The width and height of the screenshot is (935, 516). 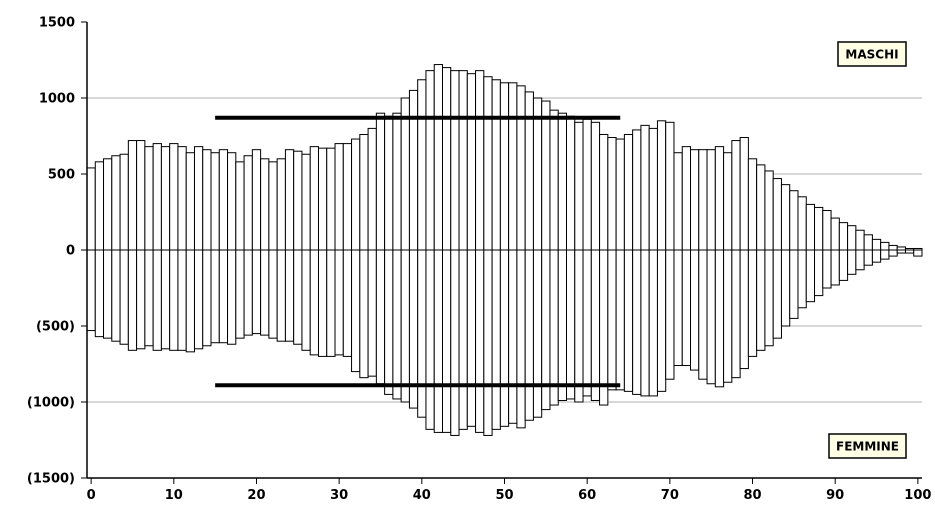 What do you see at coordinates (917, 495) in the screenshot?
I see `x-tick-label: 100` at bounding box center [917, 495].